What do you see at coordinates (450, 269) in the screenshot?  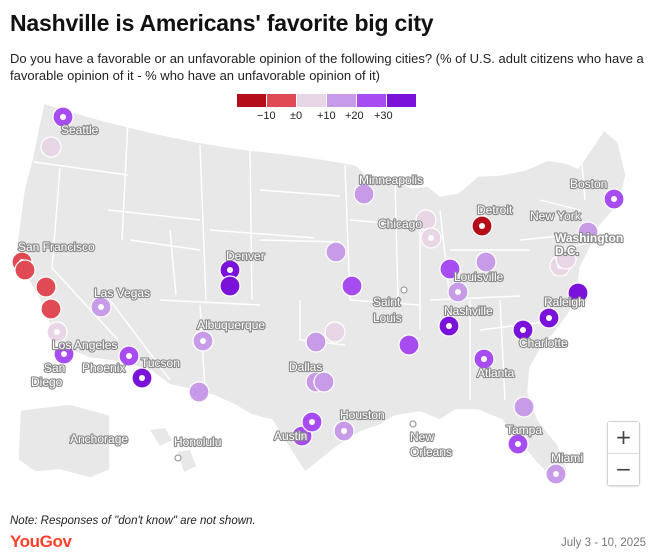 I see `city-marker-indianapolis` at bounding box center [450, 269].